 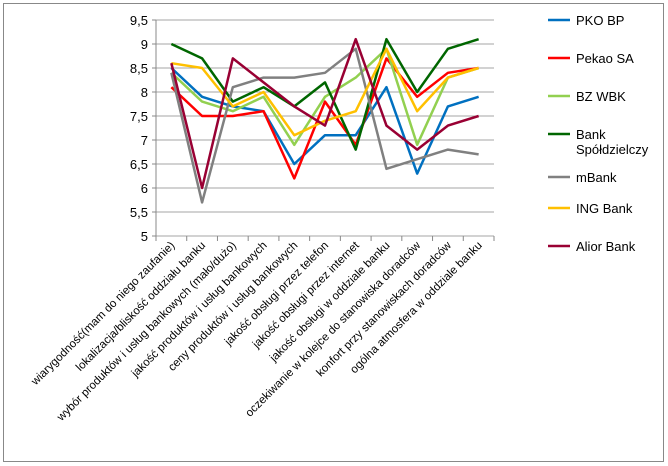 I want to click on legend-item: mBank, so click(x=582, y=177).